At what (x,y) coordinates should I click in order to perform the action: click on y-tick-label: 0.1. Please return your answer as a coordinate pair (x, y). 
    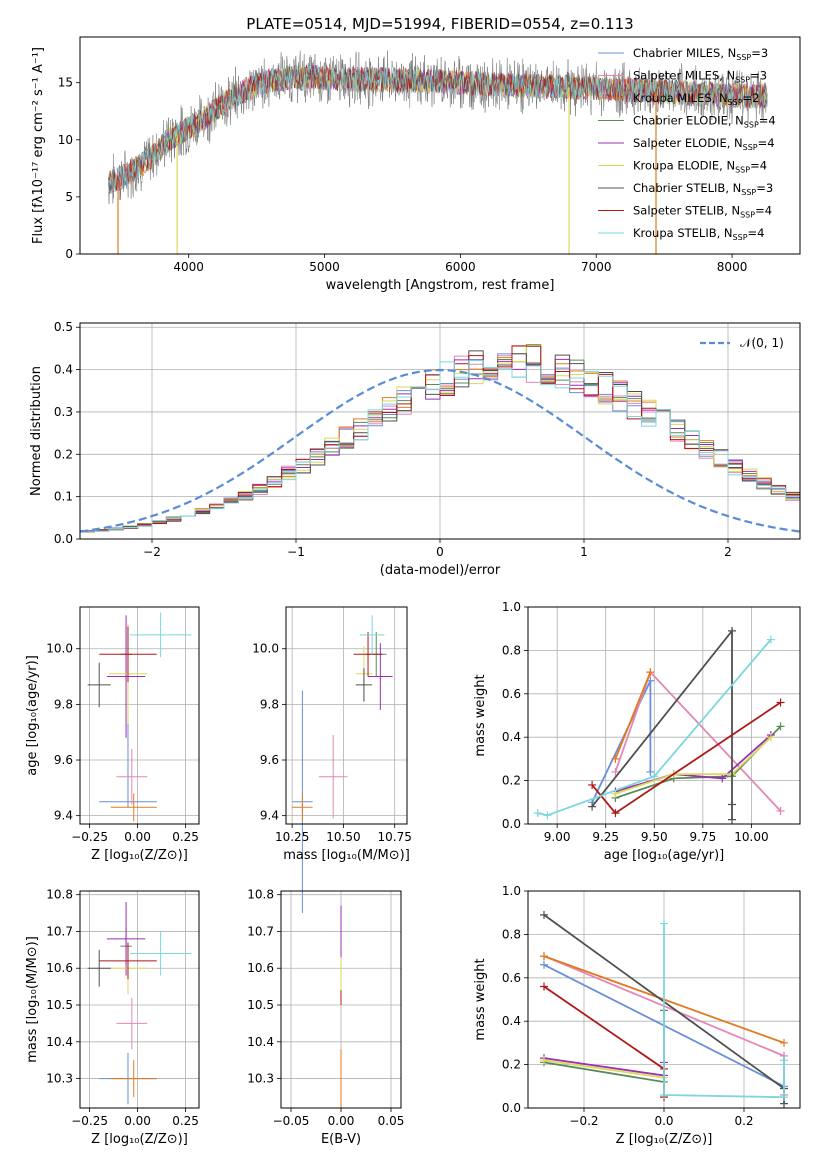
    Looking at the image, I should click on (63, 497).